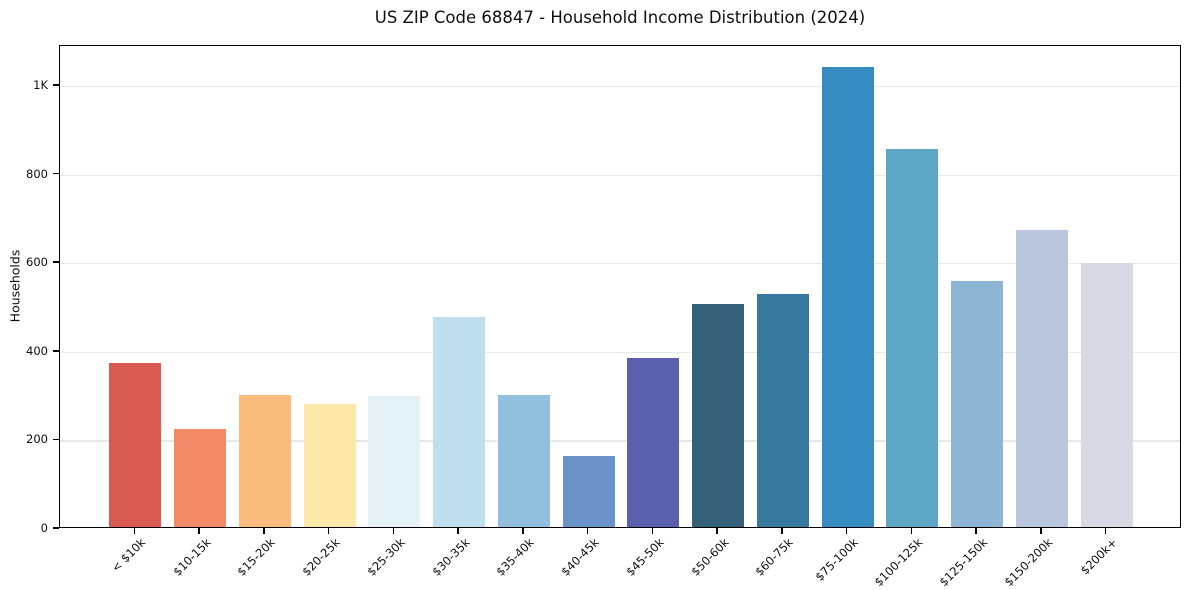 The height and width of the screenshot is (590, 1189). What do you see at coordinates (836, 559) in the screenshot?
I see `x-tick-label: $75-100k` at bounding box center [836, 559].